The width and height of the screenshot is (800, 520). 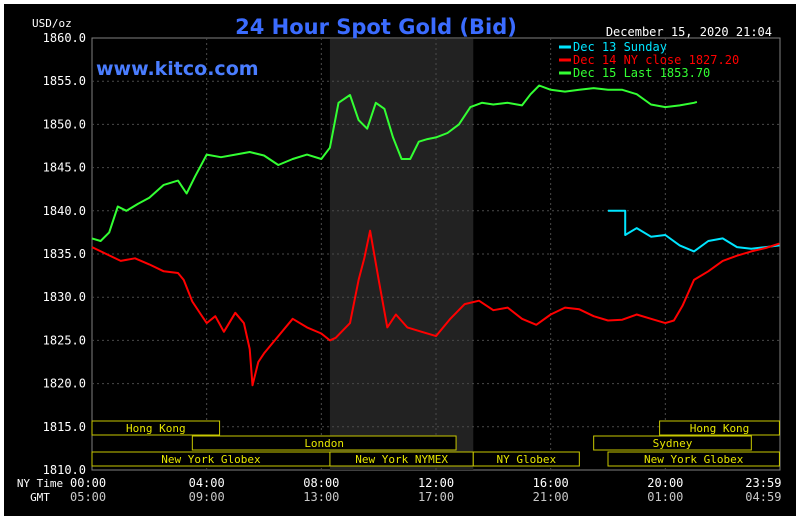 What do you see at coordinates (211, 459) in the screenshot?
I see `session-label-2: New York Globex` at bounding box center [211, 459].